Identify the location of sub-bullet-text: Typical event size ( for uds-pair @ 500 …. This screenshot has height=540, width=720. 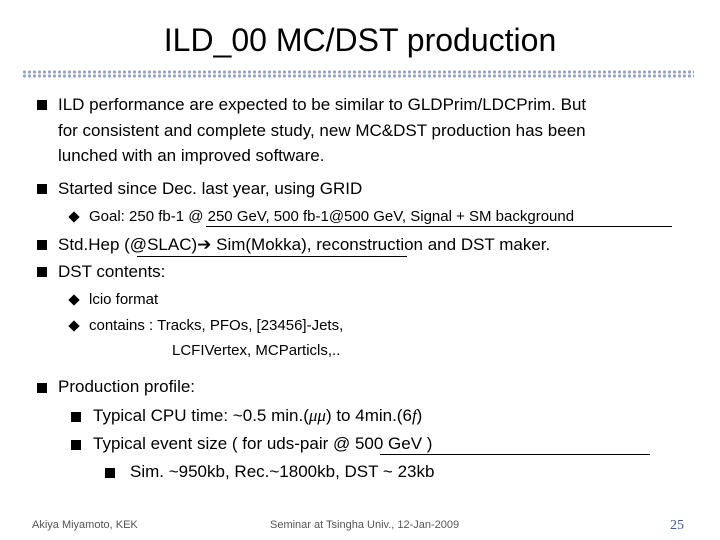
(263, 443).